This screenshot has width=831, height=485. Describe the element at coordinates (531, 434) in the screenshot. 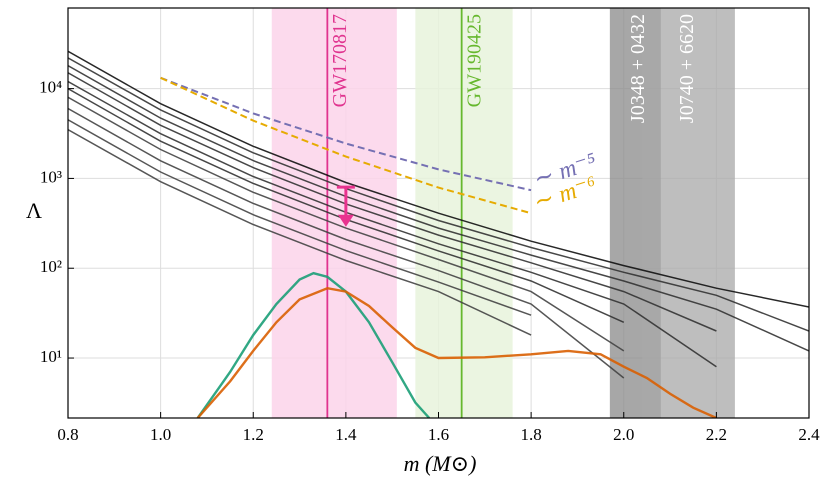

I see `x-tick-label: 1.8` at that location.